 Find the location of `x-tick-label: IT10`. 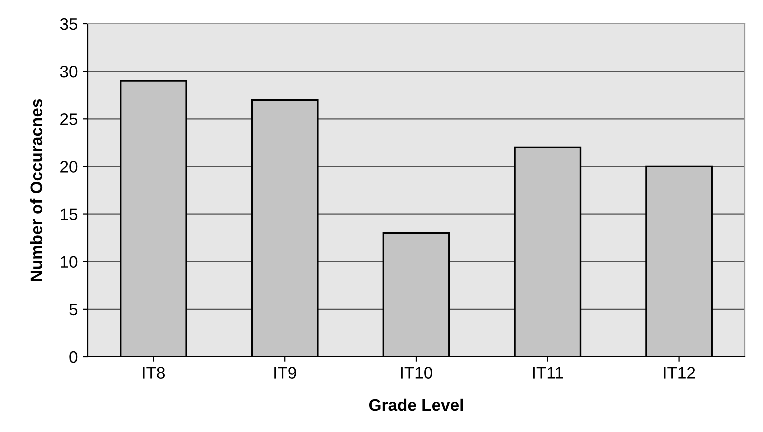

x-tick-label: IT10 is located at coordinates (417, 373).